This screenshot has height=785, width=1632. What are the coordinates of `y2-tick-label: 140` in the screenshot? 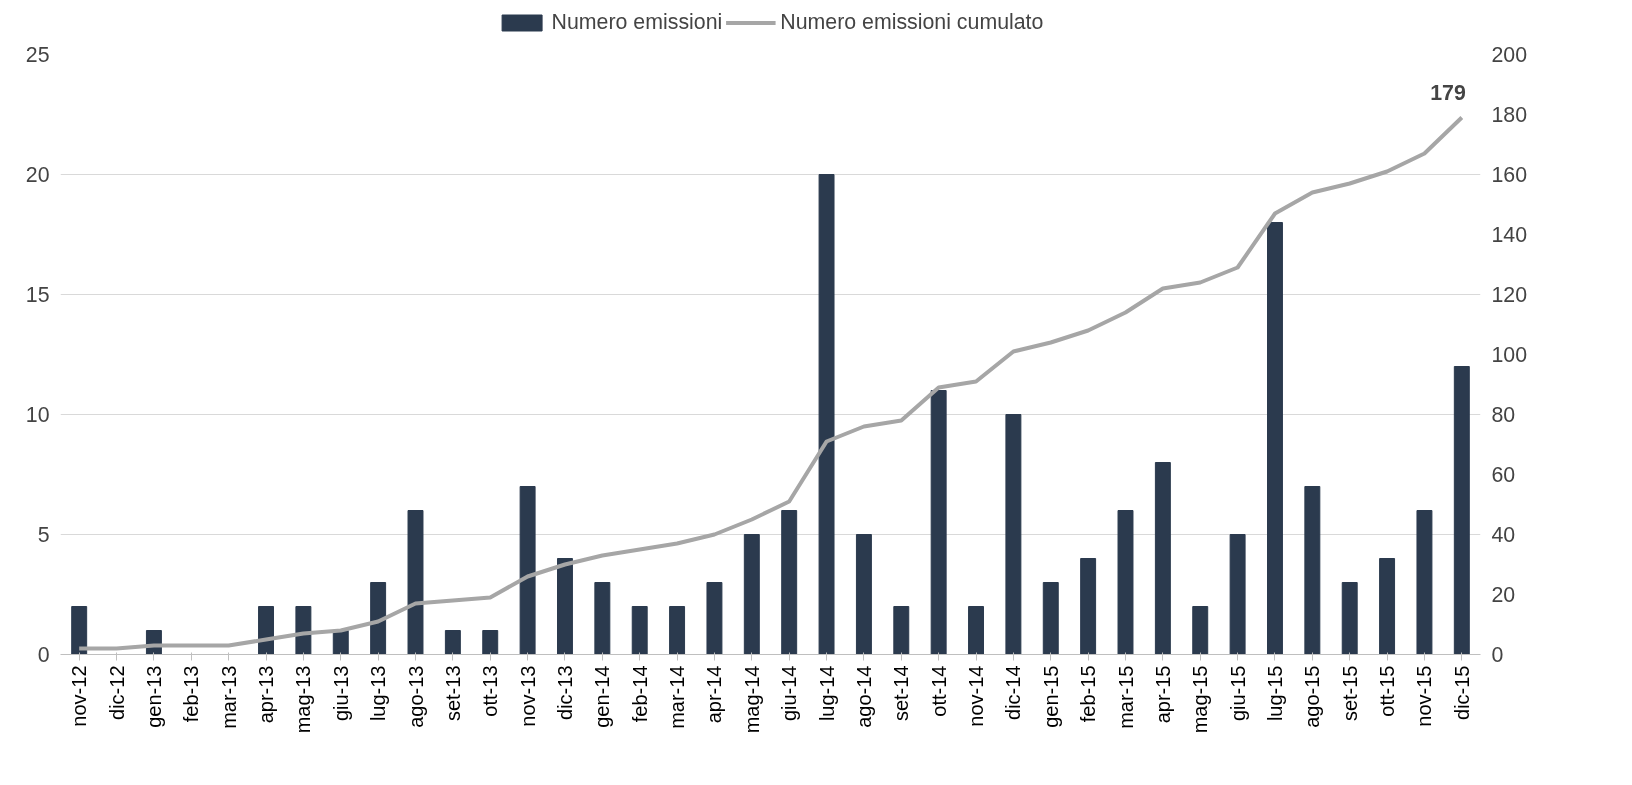 It's located at (1509, 235).